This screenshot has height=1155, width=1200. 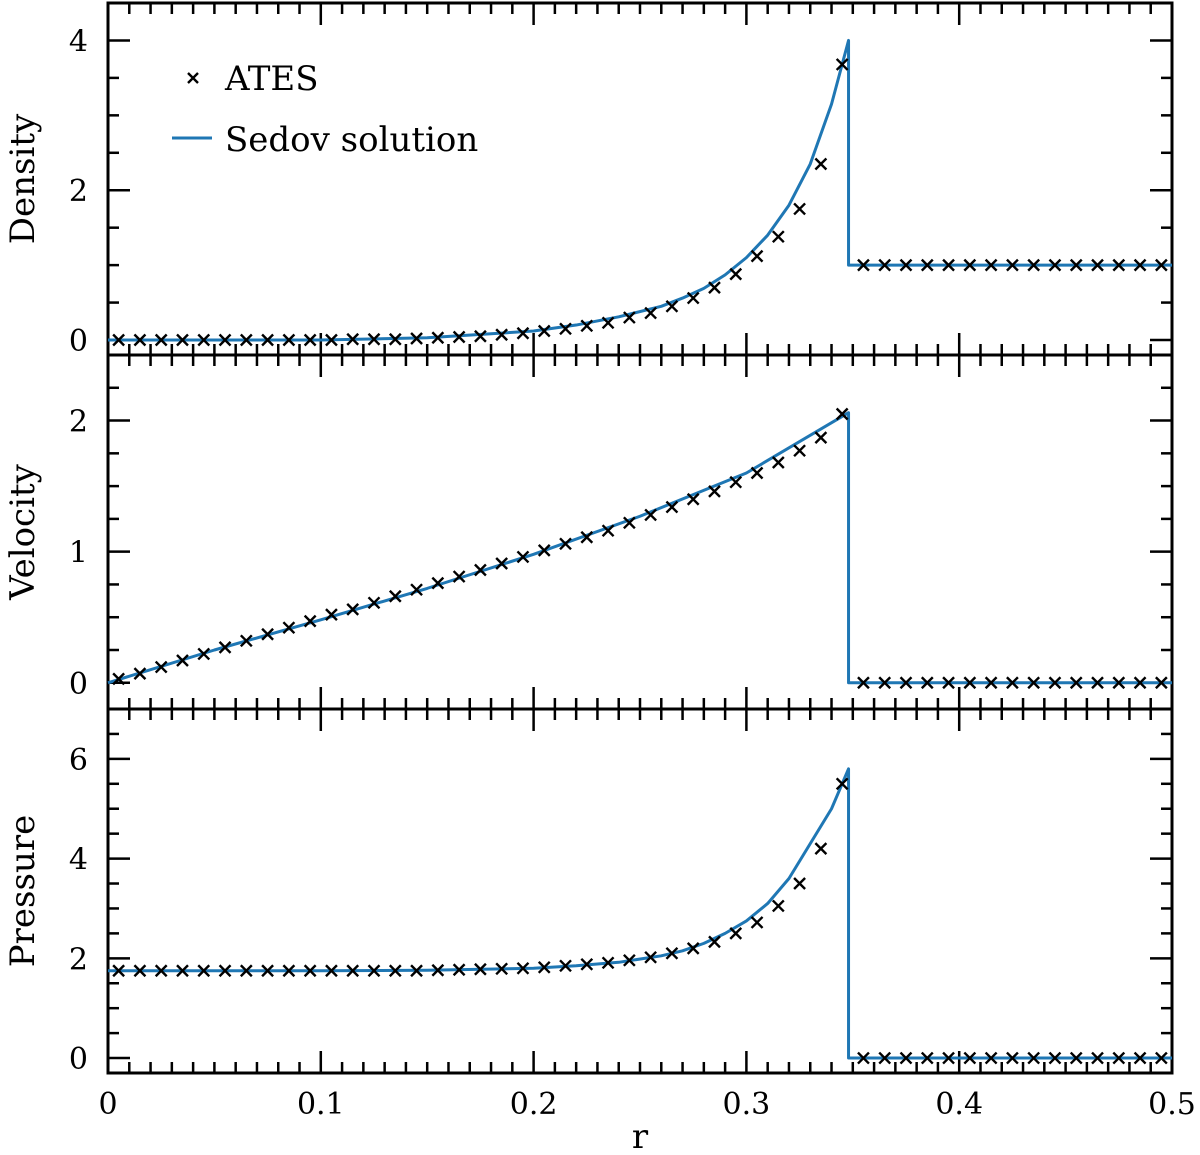 What do you see at coordinates (534, 1104) in the screenshot?
I see `x-tick-label: 0.2` at bounding box center [534, 1104].